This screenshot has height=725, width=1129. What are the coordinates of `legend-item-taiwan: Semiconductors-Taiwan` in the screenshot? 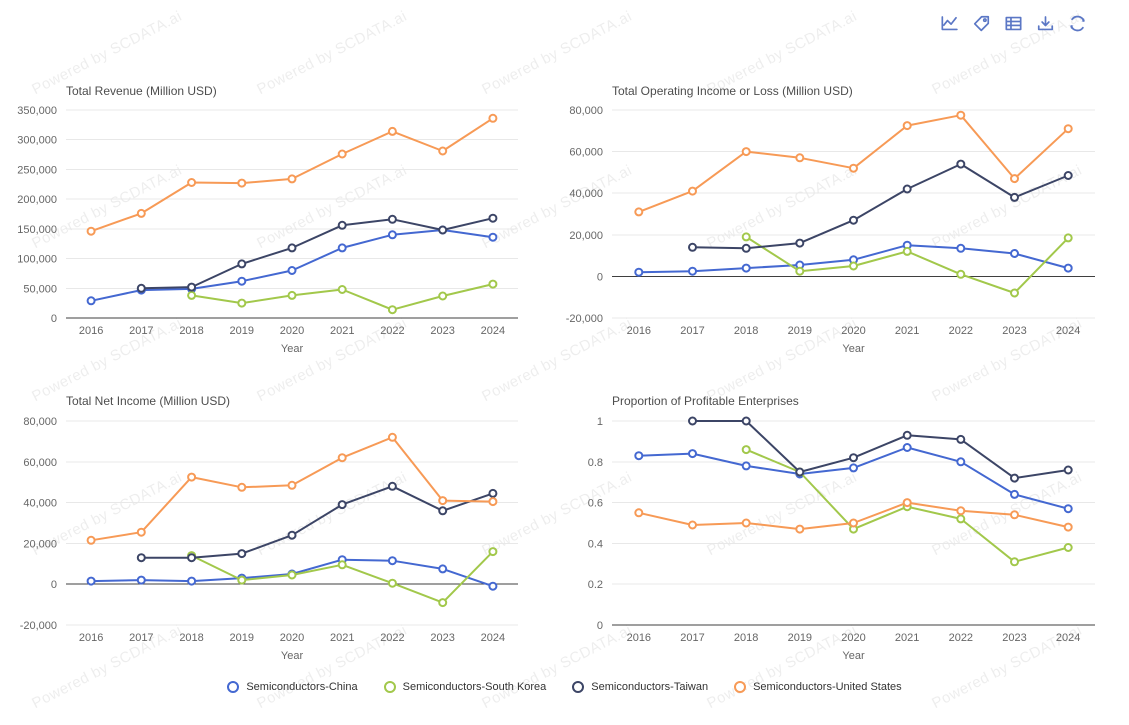 It's located at (640, 687).